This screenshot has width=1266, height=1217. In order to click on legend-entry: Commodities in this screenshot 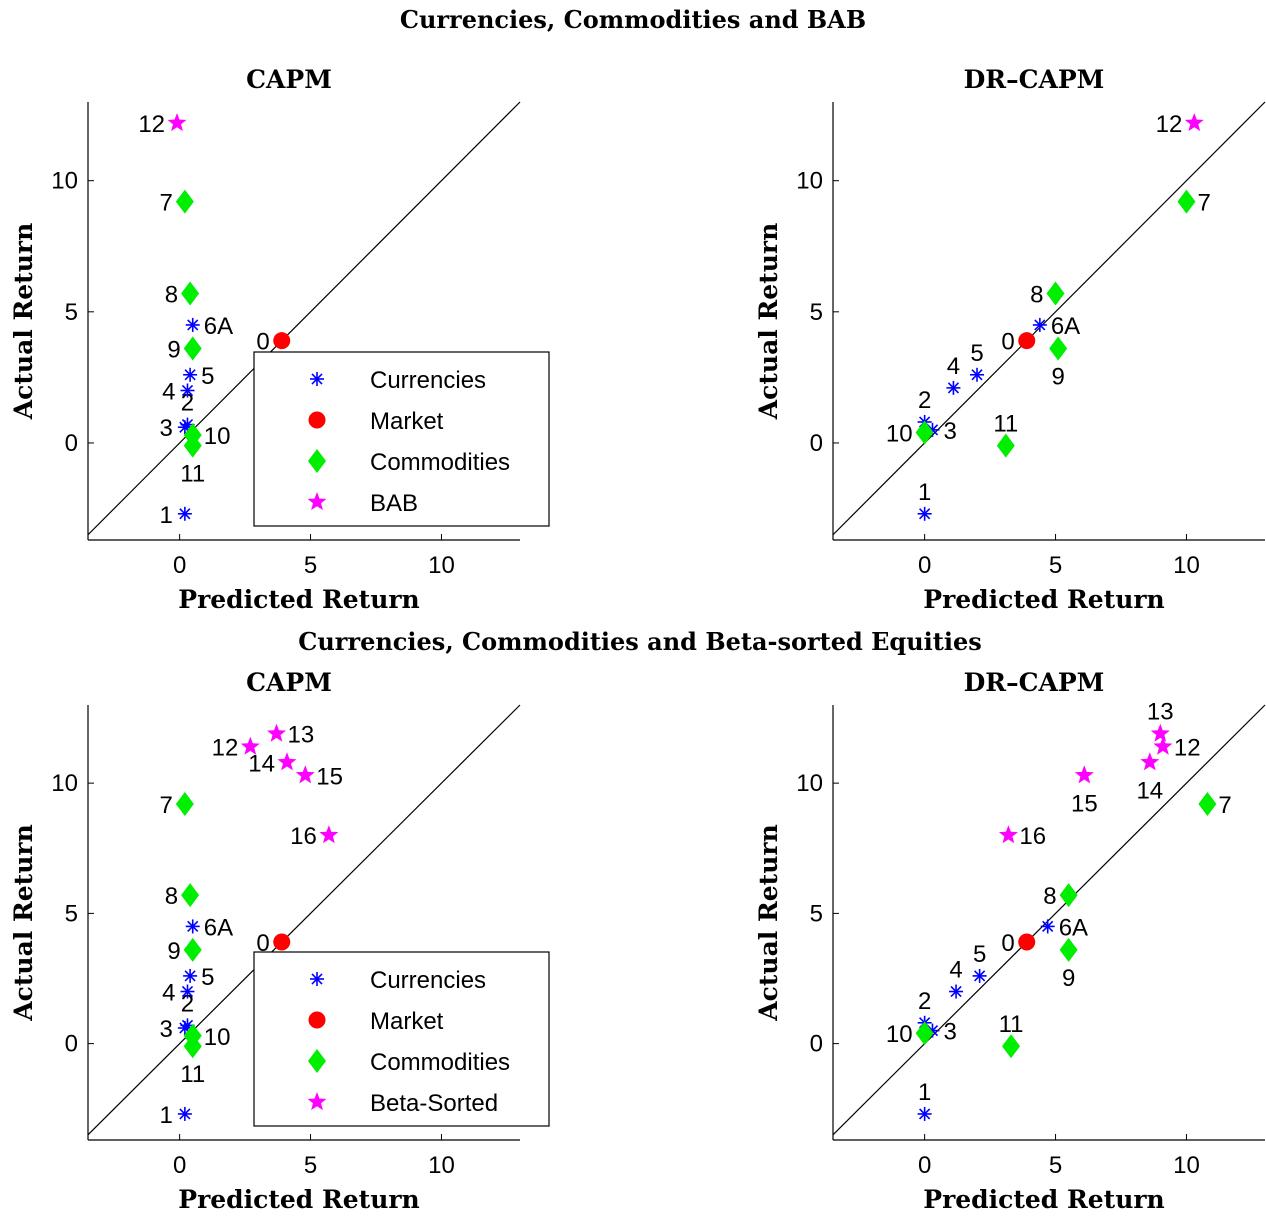, I will do `click(440, 1062)`.